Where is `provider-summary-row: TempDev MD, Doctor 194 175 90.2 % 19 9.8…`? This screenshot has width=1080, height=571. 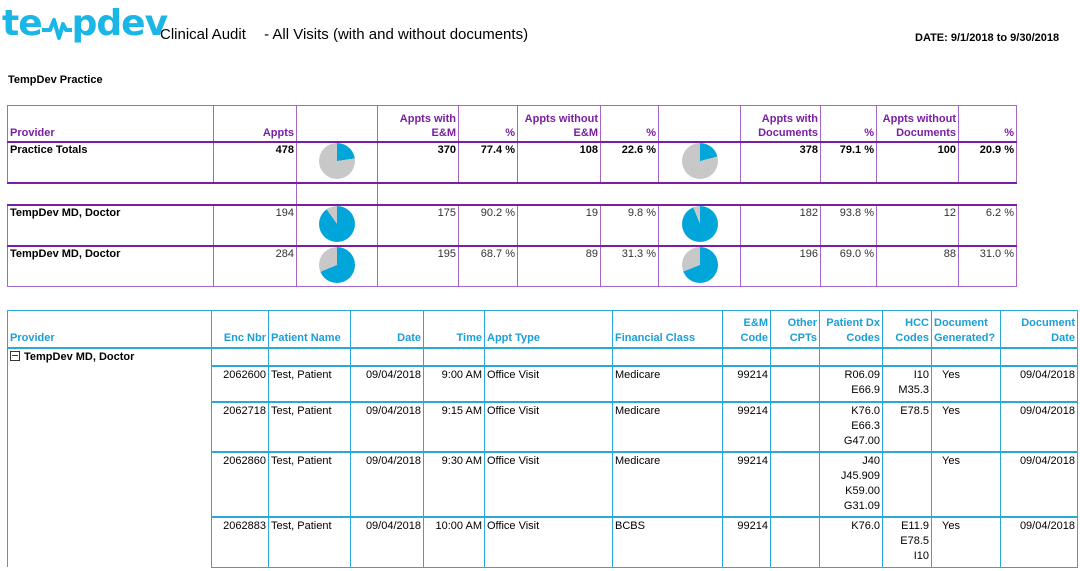
provider-summary-row: TempDev MD, Doctor 194 175 90.2 % 19 9.8… is located at coordinates (512, 225).